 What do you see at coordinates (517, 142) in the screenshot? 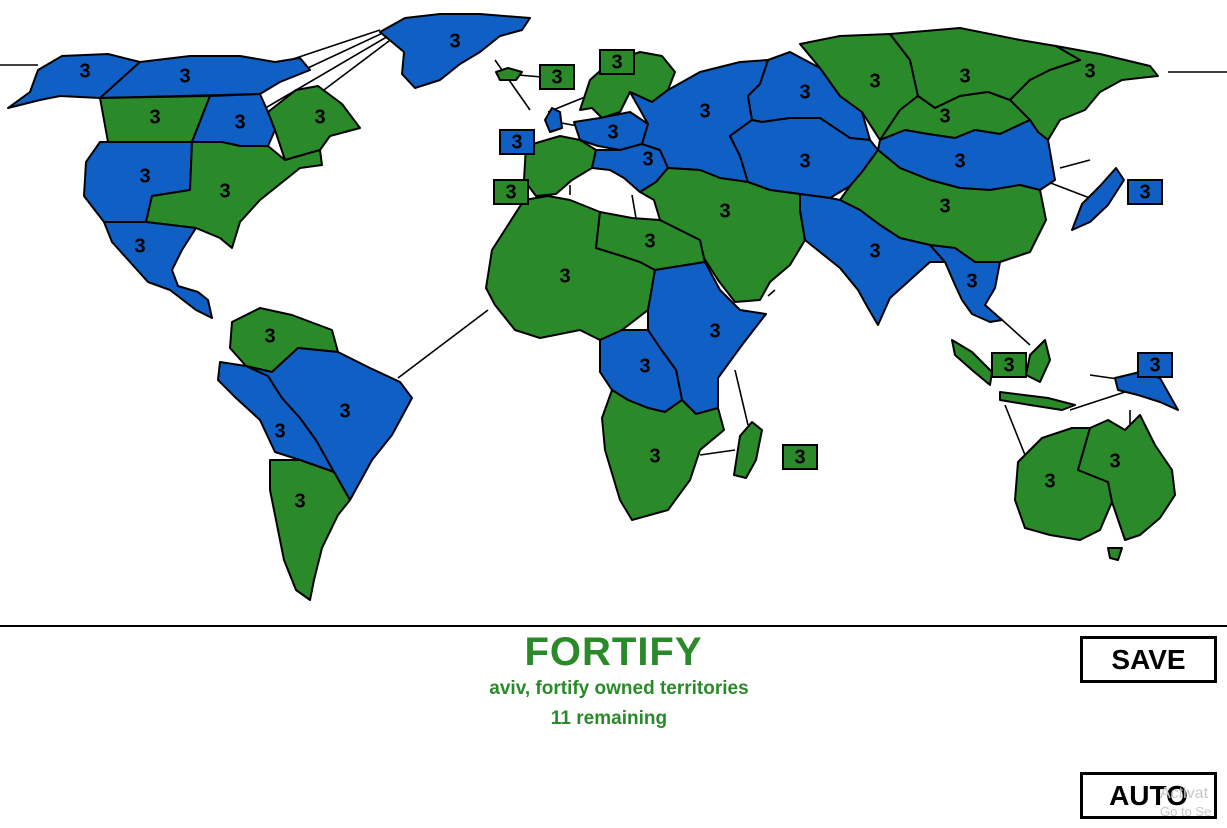
I see `army-chip-great-britain` at bounding box center [517, 142].